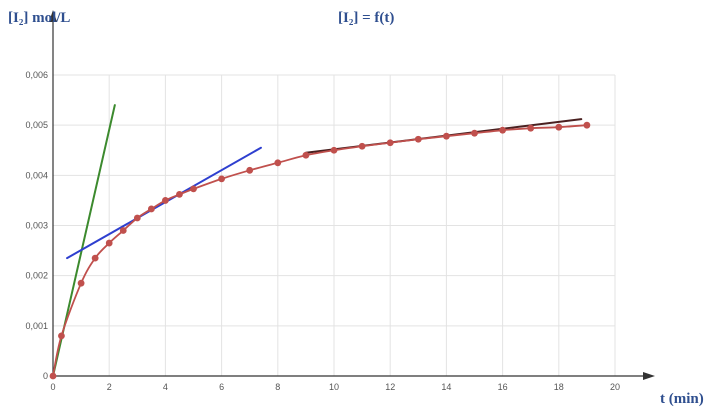  What do you see at coordinates (109, 387) in the screenshot?
I see `x-tick-label: 2` at bounding box center [109, 387].